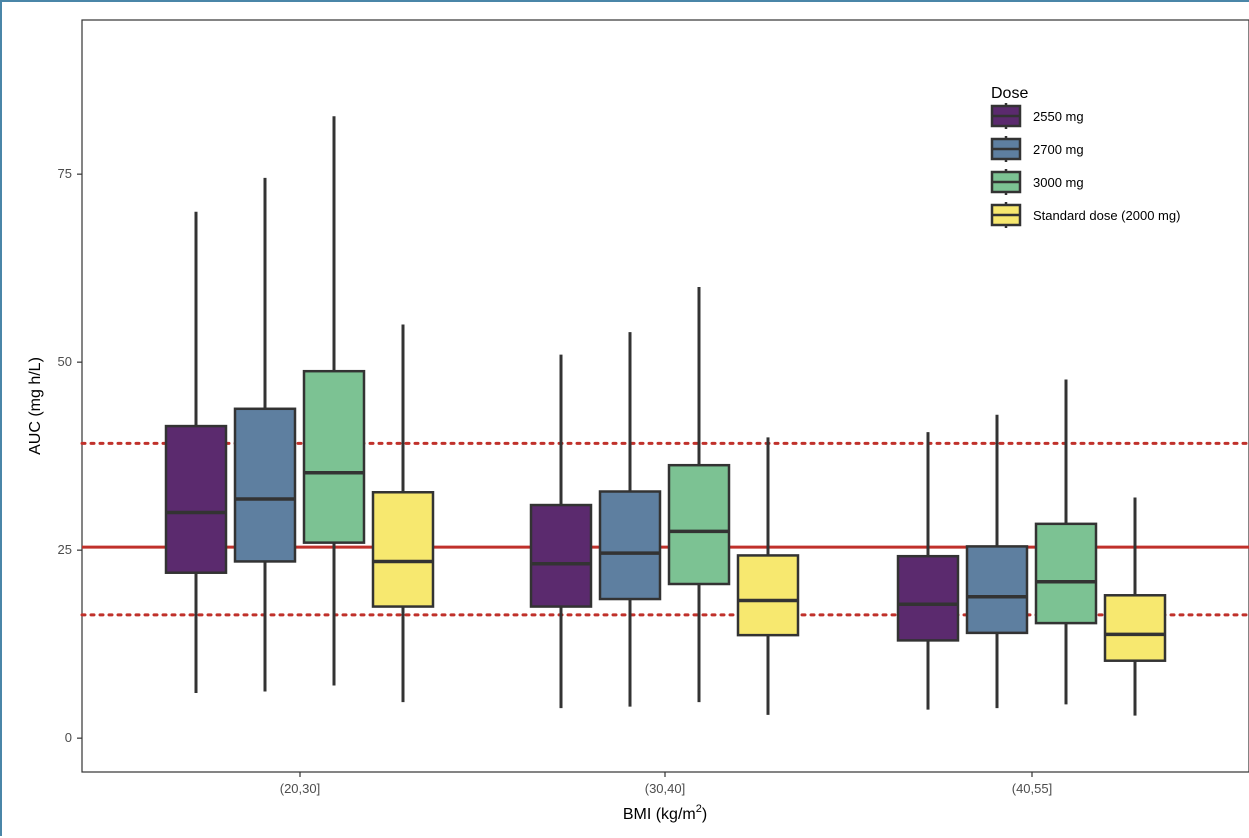  Describe the element at coordinates (68, 737) in the screenshot. I see `y-tick-label: 0` at that location.